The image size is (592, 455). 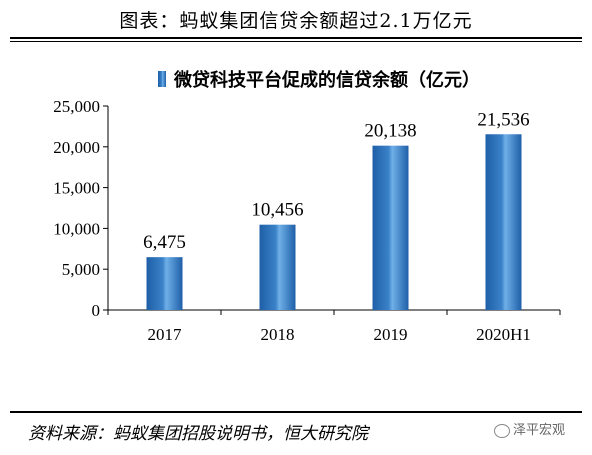 I want to click on legend-label: 微贷科技平台促成的信贷余额（亿元）, so click(x=326, y=80).